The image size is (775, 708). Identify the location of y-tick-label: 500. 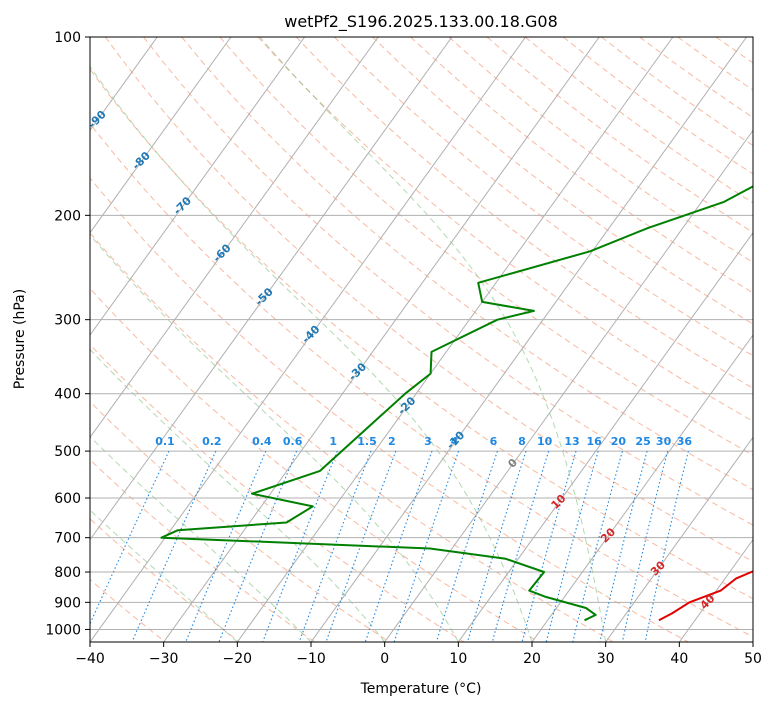
(67, 452).